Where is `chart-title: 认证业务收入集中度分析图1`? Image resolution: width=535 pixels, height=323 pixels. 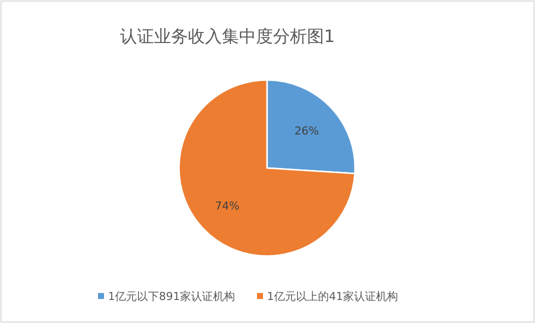 chart-title: 认证业务收入集中度分析图1 is located at coordinates (227, 37).